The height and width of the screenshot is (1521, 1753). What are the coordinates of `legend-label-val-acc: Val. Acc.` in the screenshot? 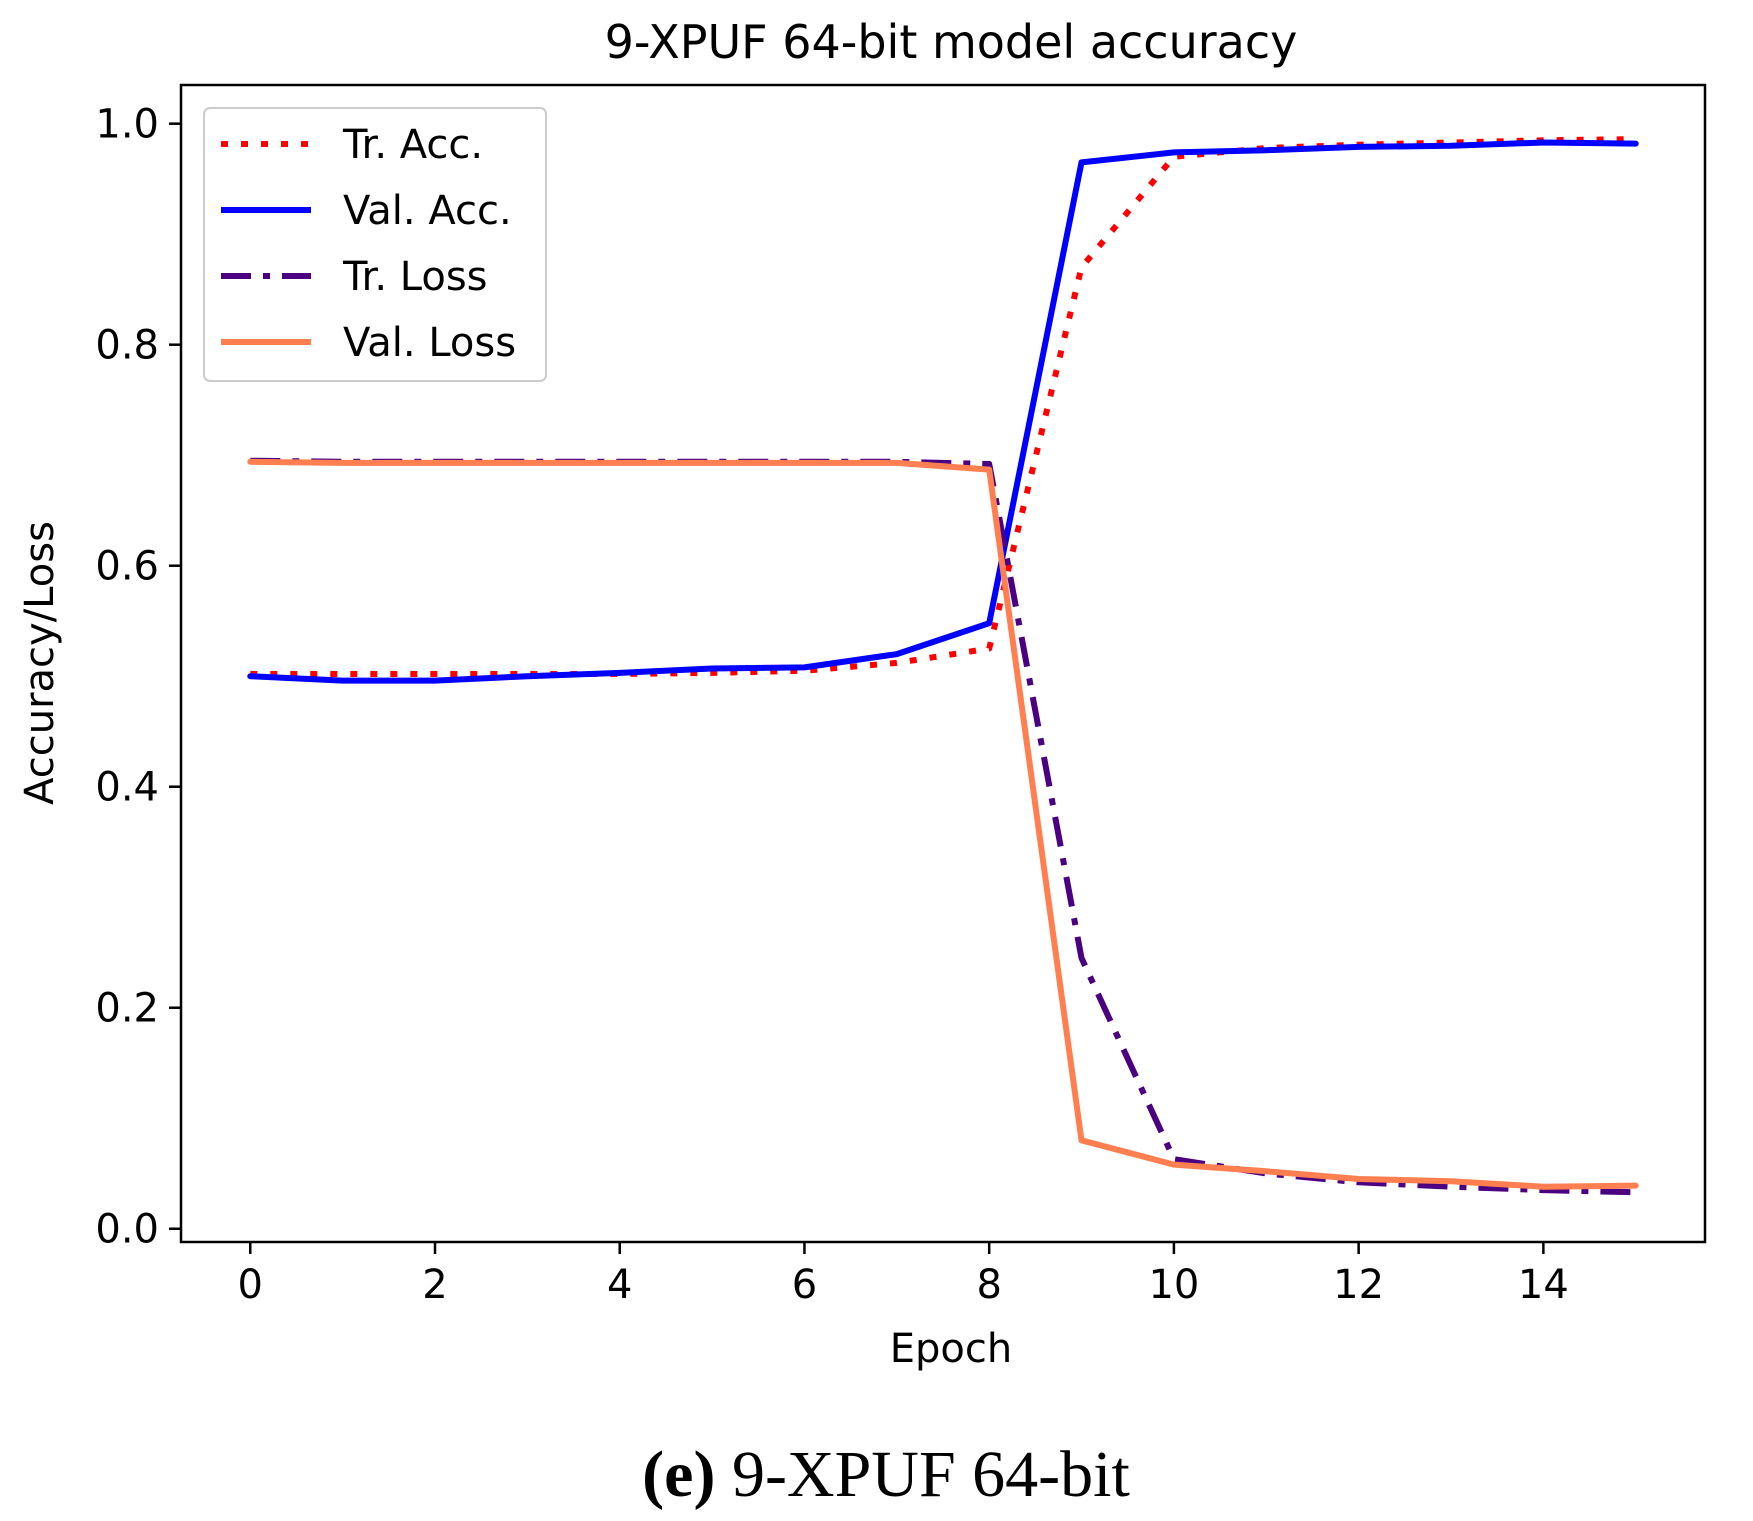 It's located at (427, 211).